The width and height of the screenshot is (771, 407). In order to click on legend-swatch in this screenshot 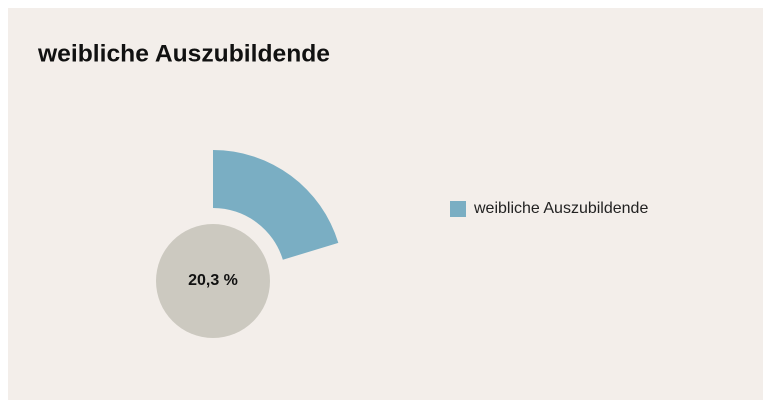, I will do `click(458, 209)`.